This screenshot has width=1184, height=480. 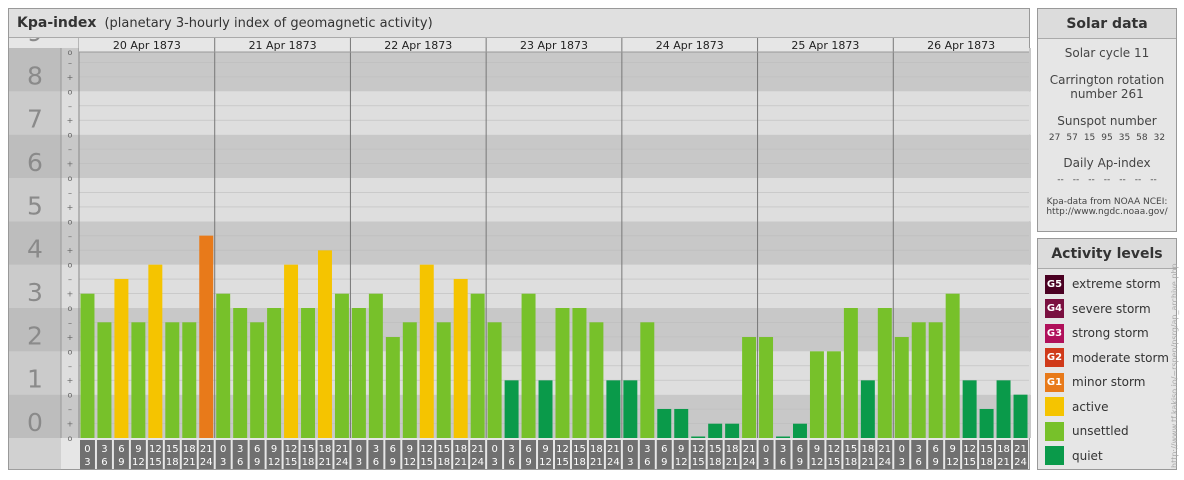 I want to click on y-tick-label: 9, so click(x=35, y=42).